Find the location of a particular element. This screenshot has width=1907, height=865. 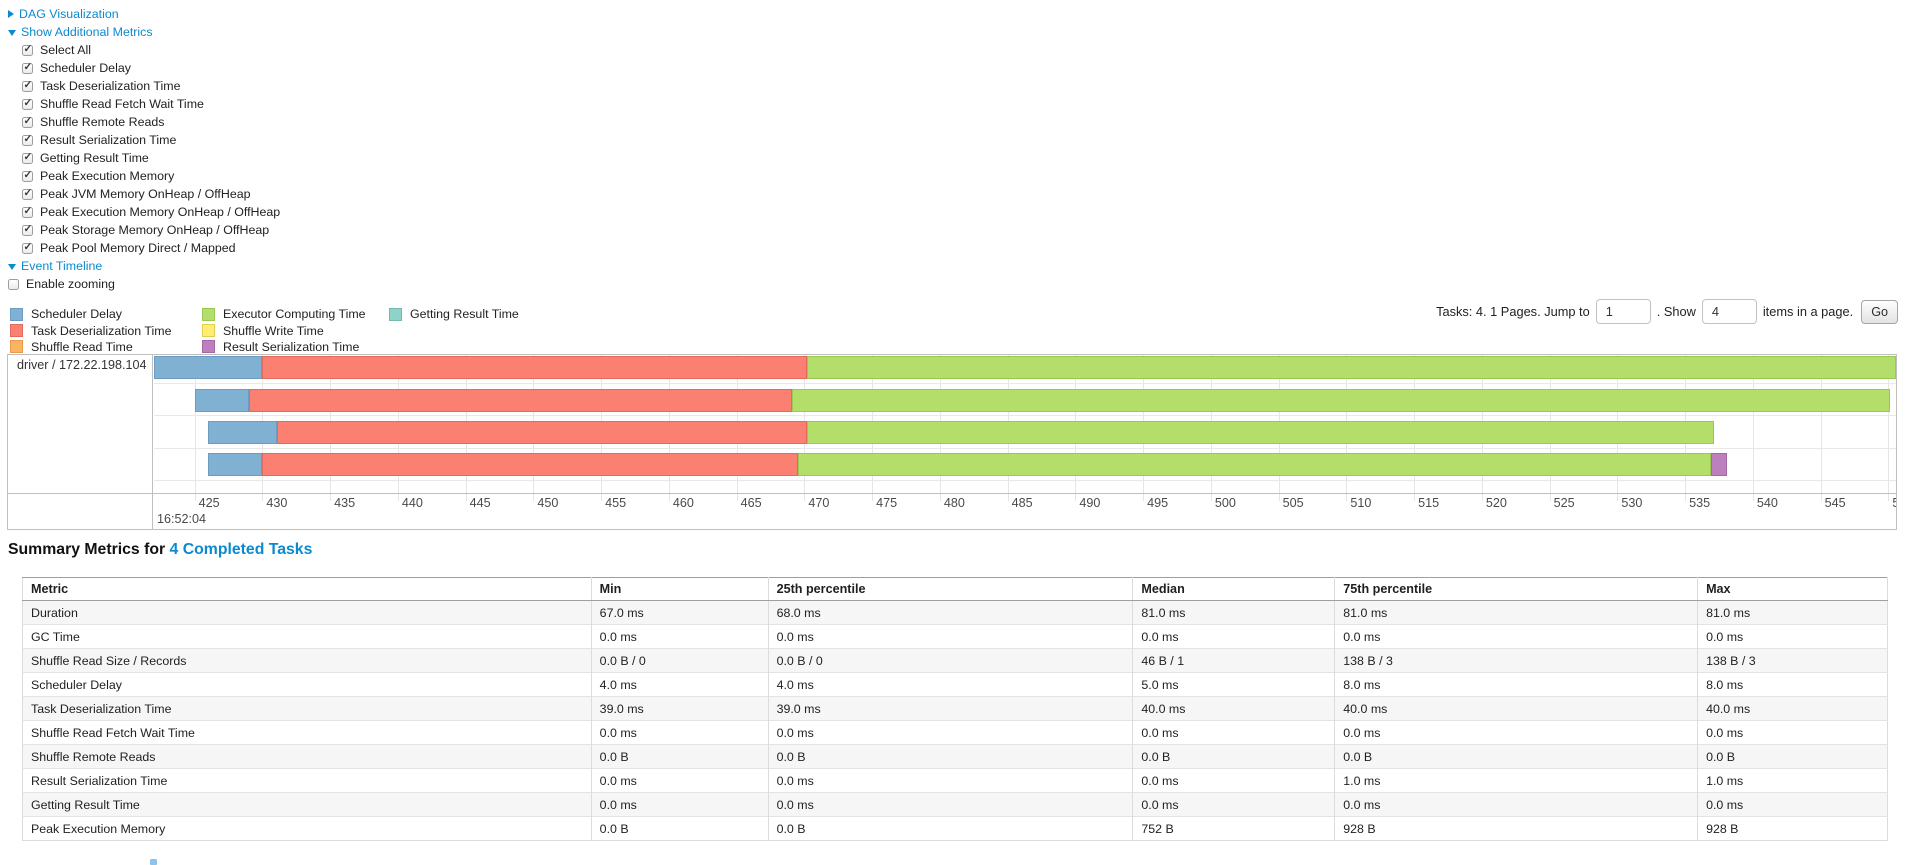

metric-name-cell: Task Deserialization Time is located at coordinates (307, 708).